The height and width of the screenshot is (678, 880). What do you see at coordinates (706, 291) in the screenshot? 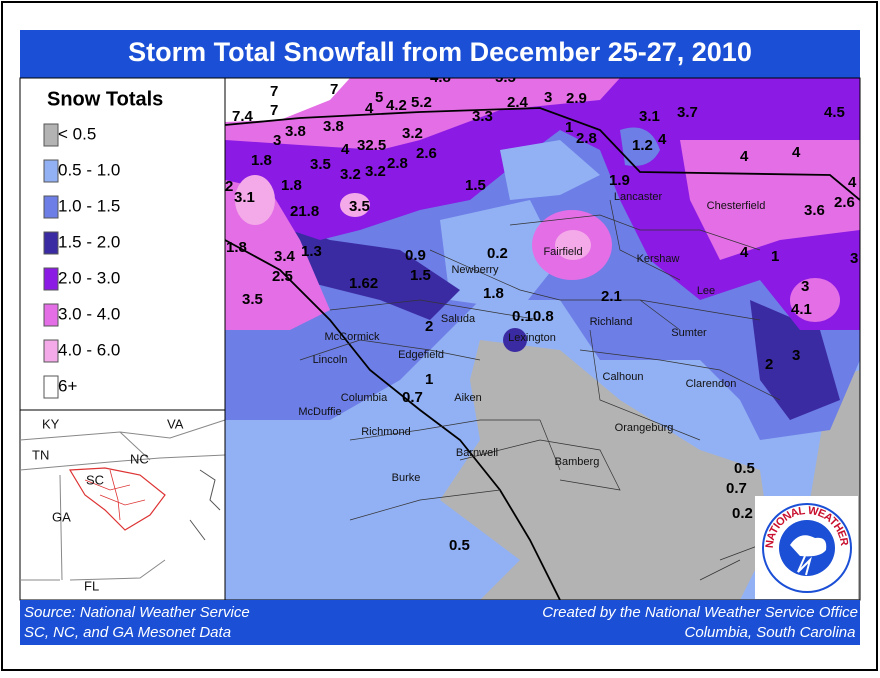
I see `county-label: Lee` at bounding box center [706, 291].